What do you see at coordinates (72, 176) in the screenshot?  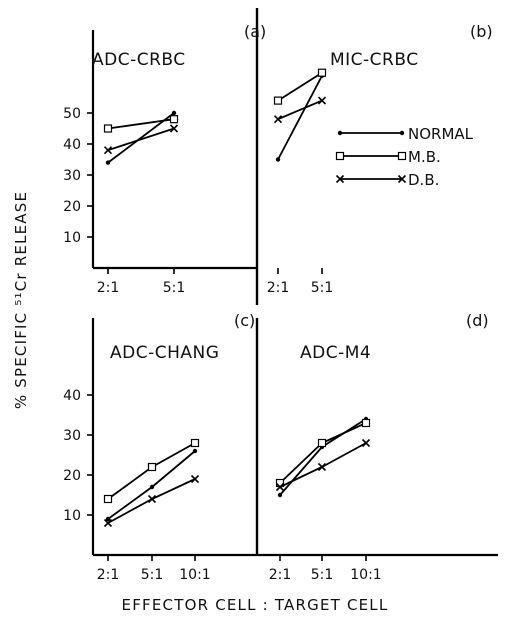 I see `panel-a-ytick-label: 30` at bounding box center [72, 176].